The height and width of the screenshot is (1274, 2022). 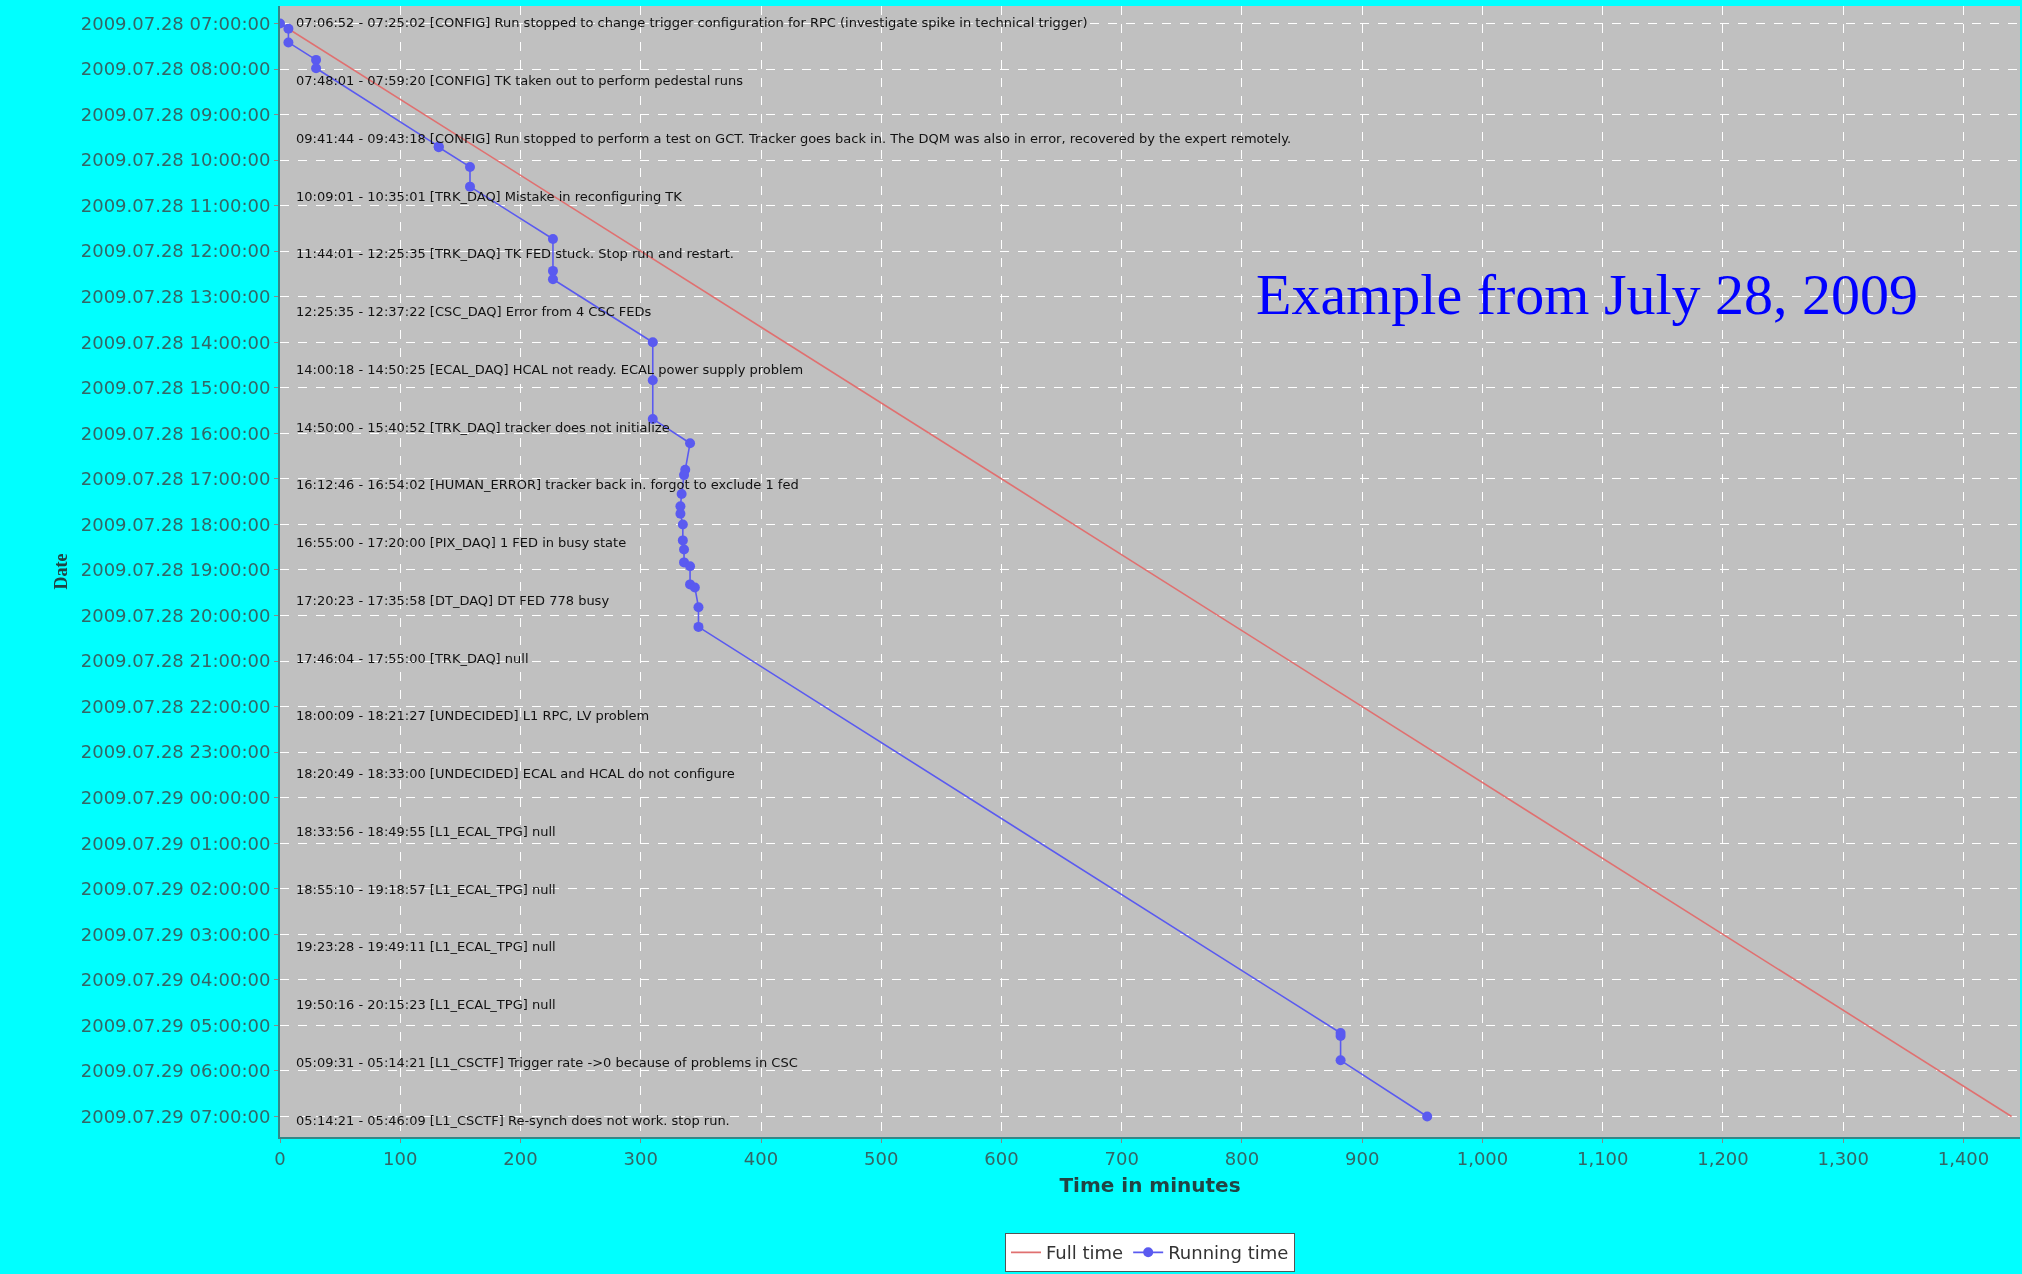 I want to click on annotation: 17:20:23 - 17:35:58 [DT_DAQ] DT FED 778 busy, so click(x=453, y=600).